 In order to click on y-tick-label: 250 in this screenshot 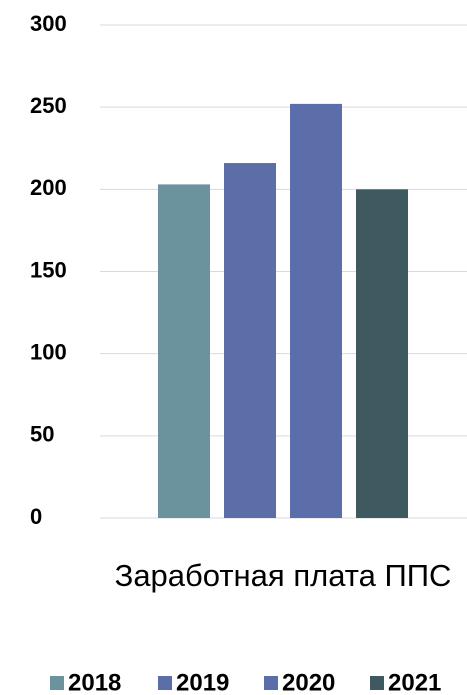, I will do `click(48, 105)`.